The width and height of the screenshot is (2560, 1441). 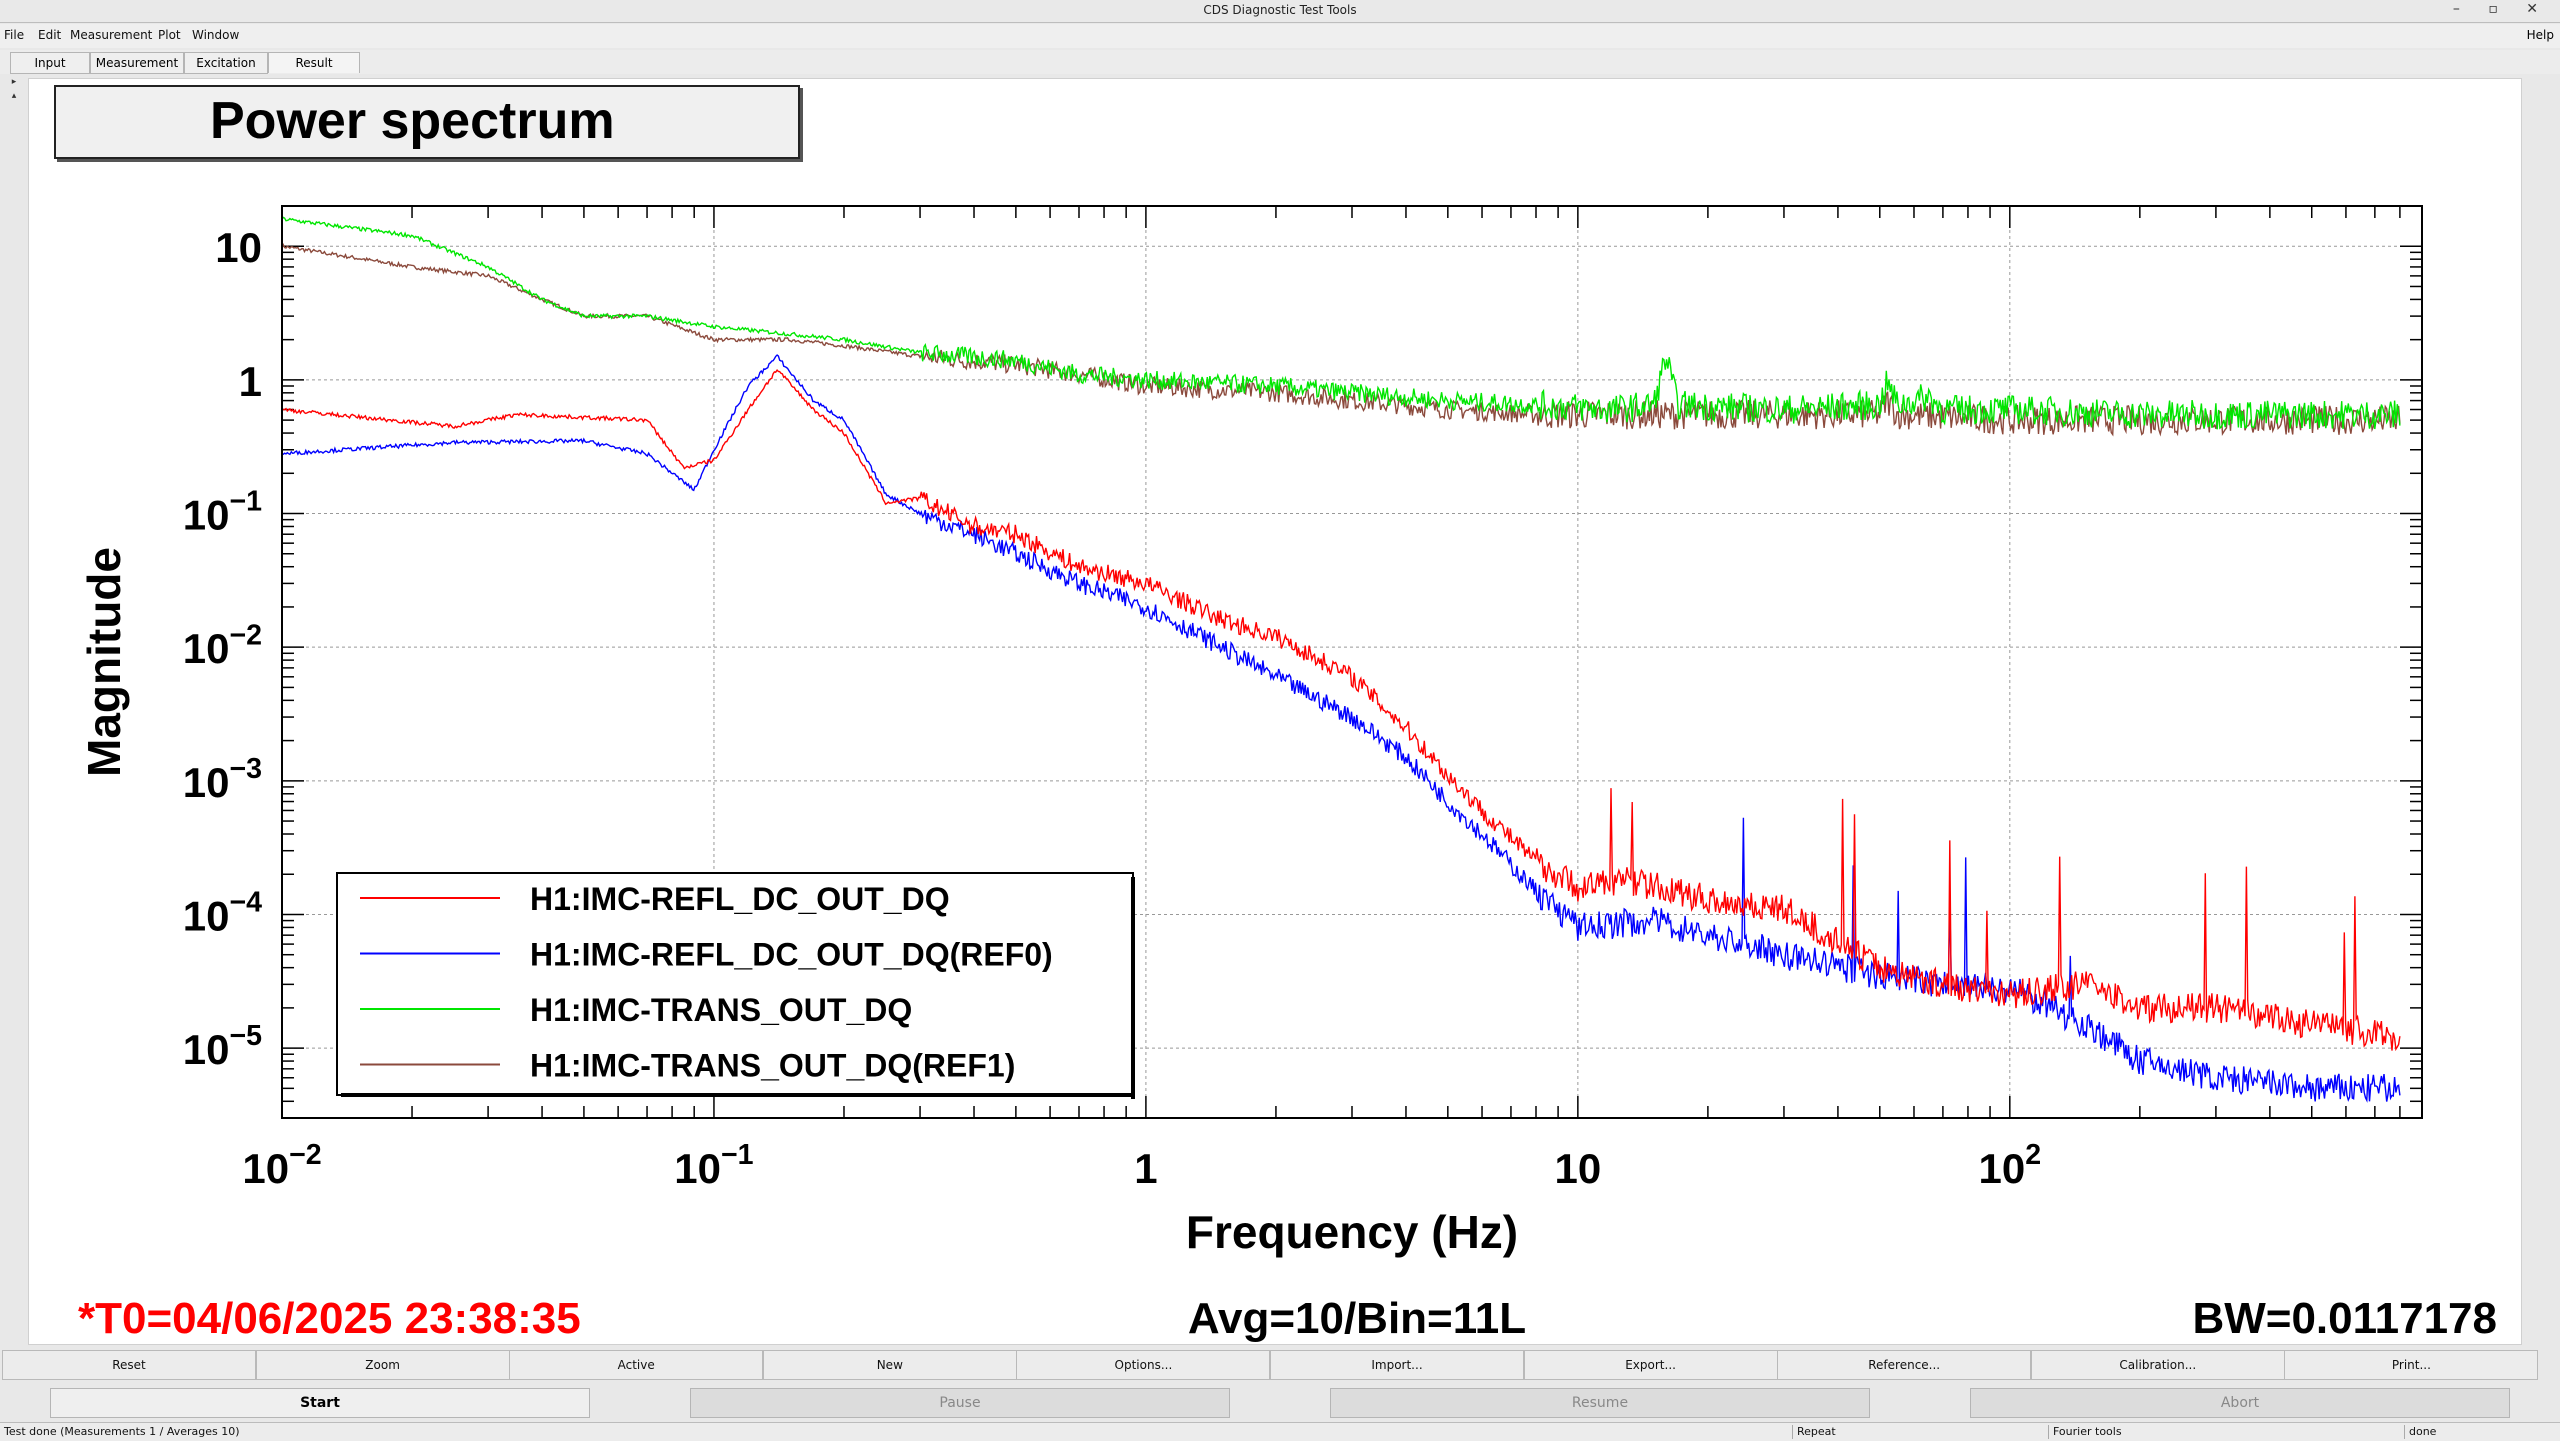 What do you see at coordinates (1600, 1403) in the screenshot?
I see `resume-button: Resume` at bounding box center [1600, 1403].